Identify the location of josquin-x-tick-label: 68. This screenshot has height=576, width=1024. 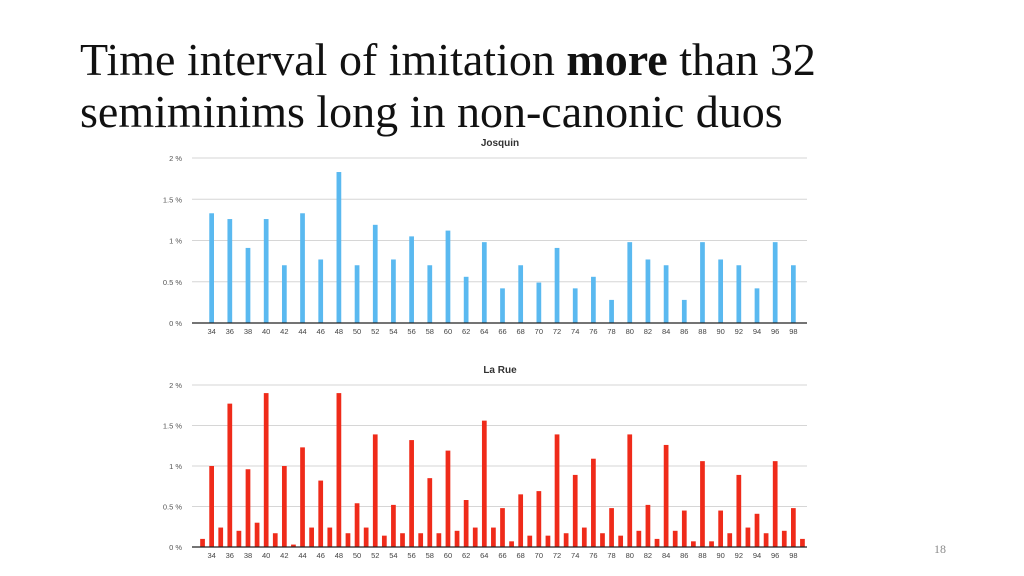
(521, 331).